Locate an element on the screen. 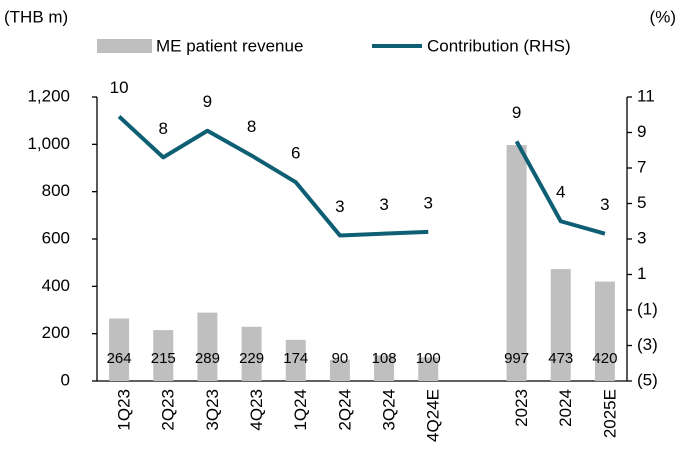 This screenshot has width=681, height=459. line-value-label: 6 is located at coordinates (295, 153).